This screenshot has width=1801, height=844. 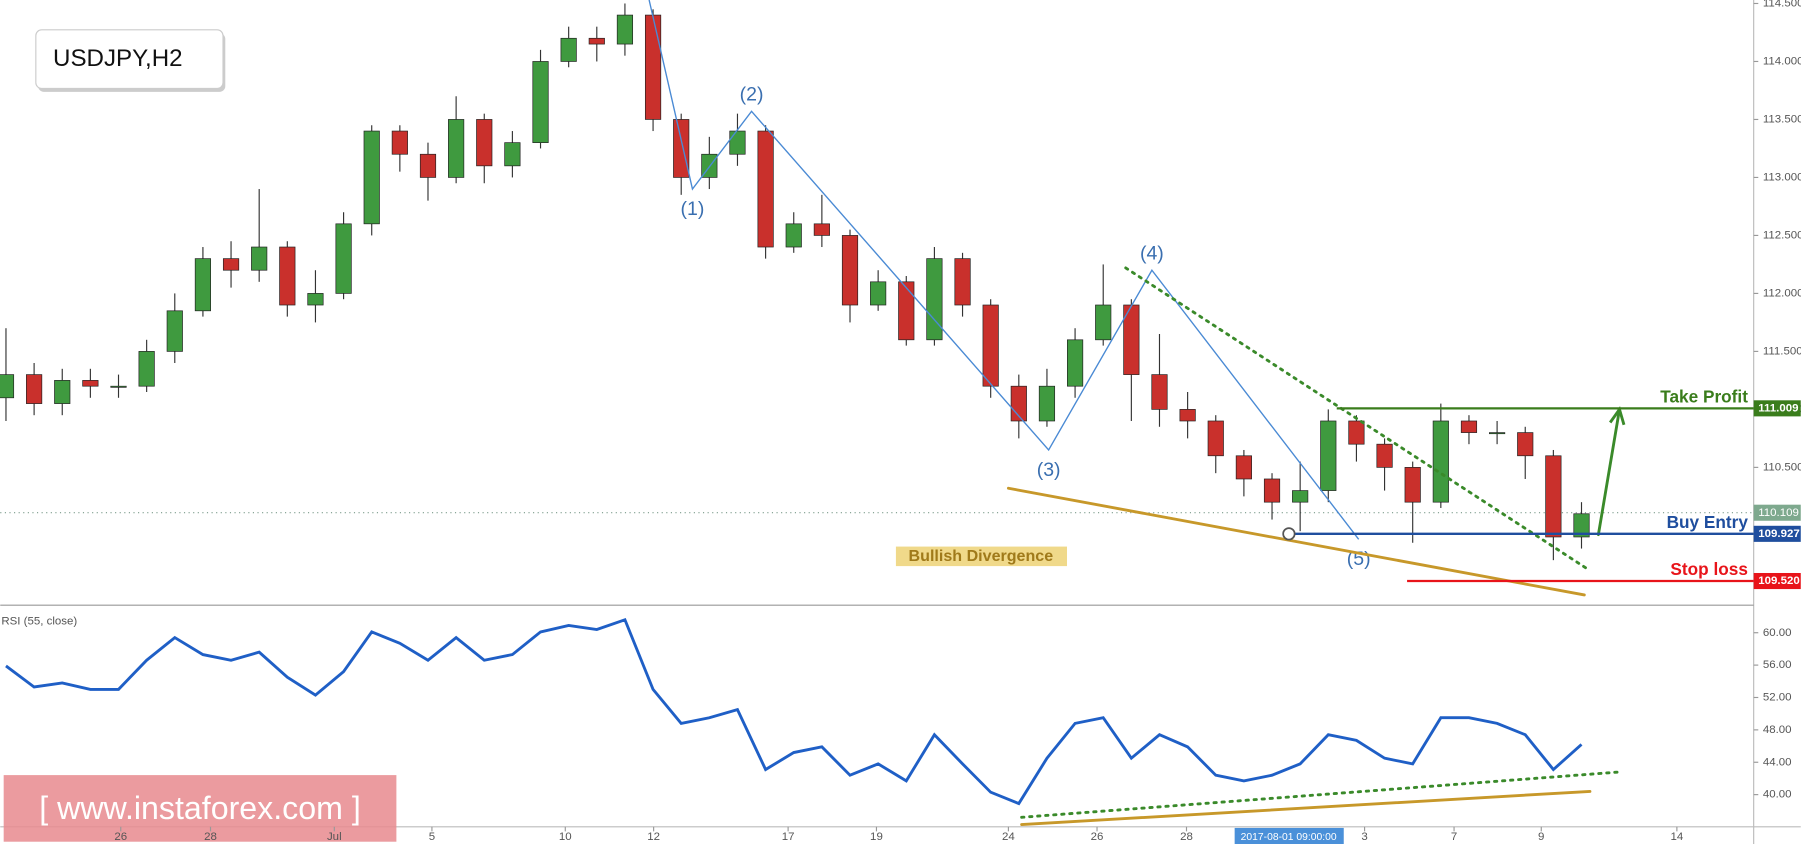 What do you see at coordinates (334, 837) in the screenshot?
I see `x-tick-label: Jul` at bounding box center [334, 837].